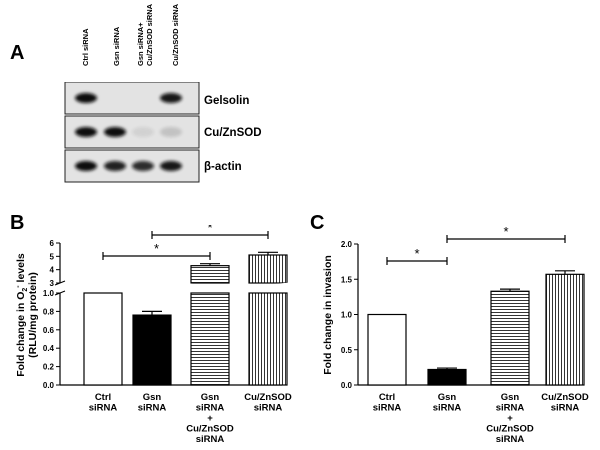  I want to click on y-tick-label: 6, so click(52, 243).